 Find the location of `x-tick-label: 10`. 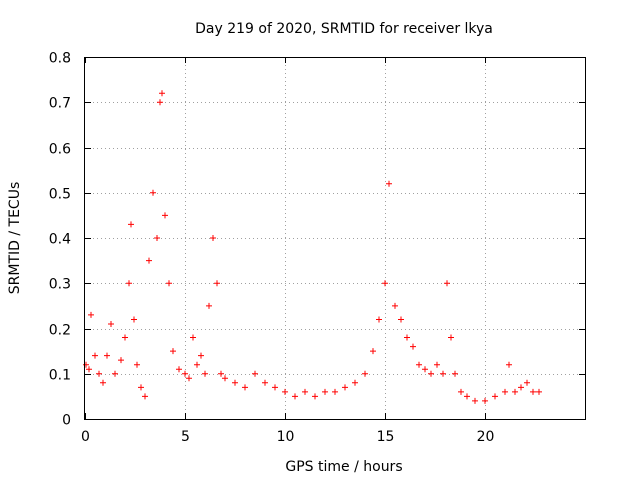

x-tick-label: 10 is located at coordinates (286, 437).